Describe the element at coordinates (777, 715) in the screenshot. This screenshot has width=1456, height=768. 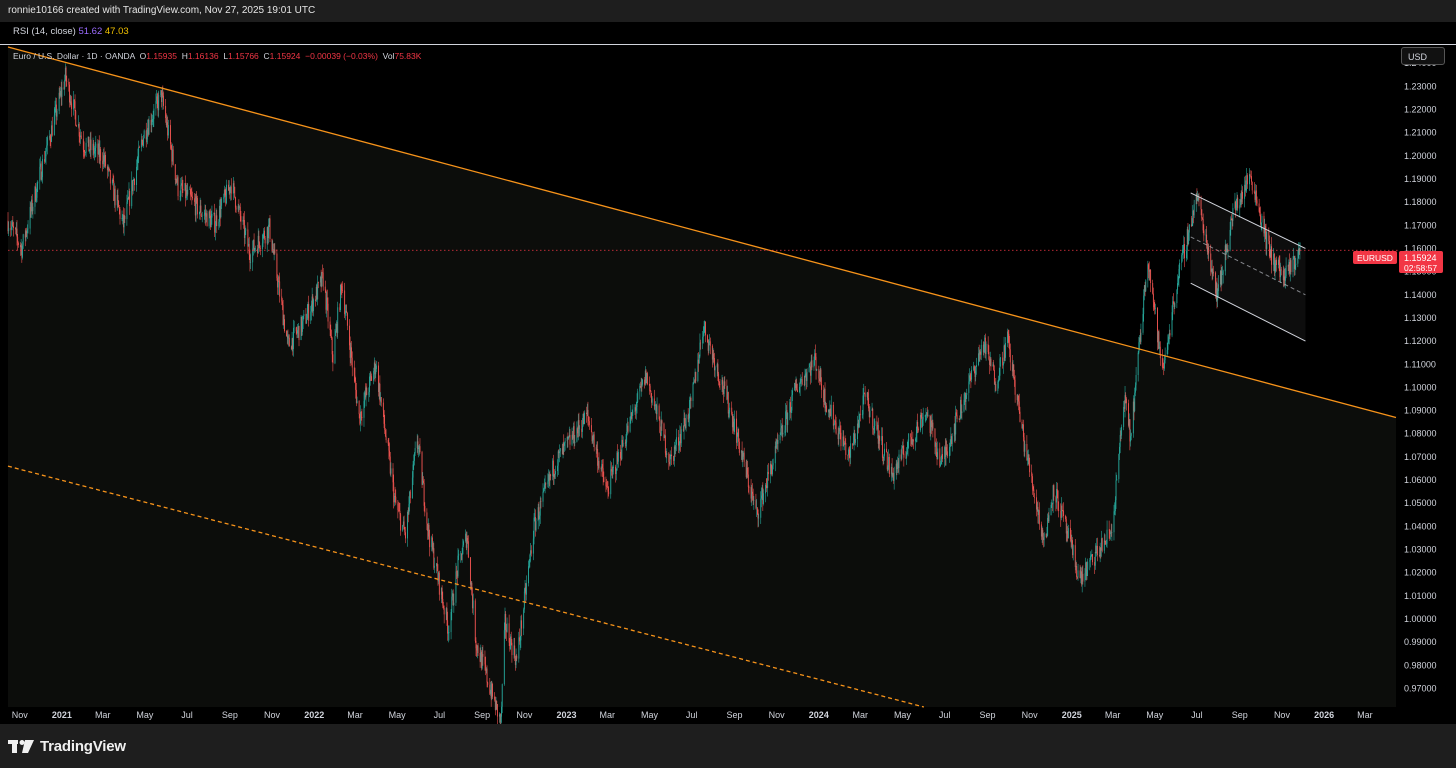
I see `time-tick-label: Nov` at that location.